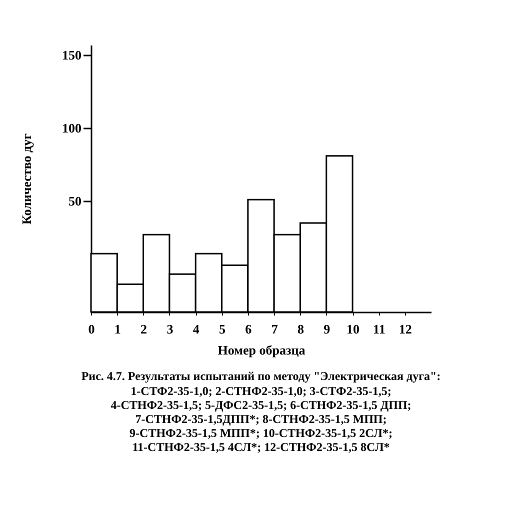 This screenshot has height=523, width=517. Describe the element at coordinates (274, 329) in the screenshot. I see `x-tick-label: 7` at that location.